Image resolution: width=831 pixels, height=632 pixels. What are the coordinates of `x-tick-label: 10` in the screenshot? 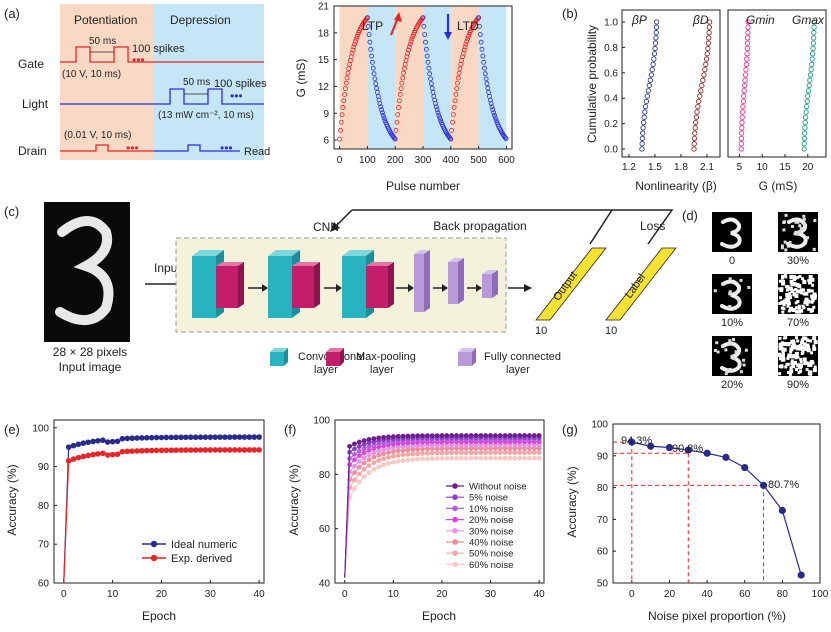 It's located at (394, 594).